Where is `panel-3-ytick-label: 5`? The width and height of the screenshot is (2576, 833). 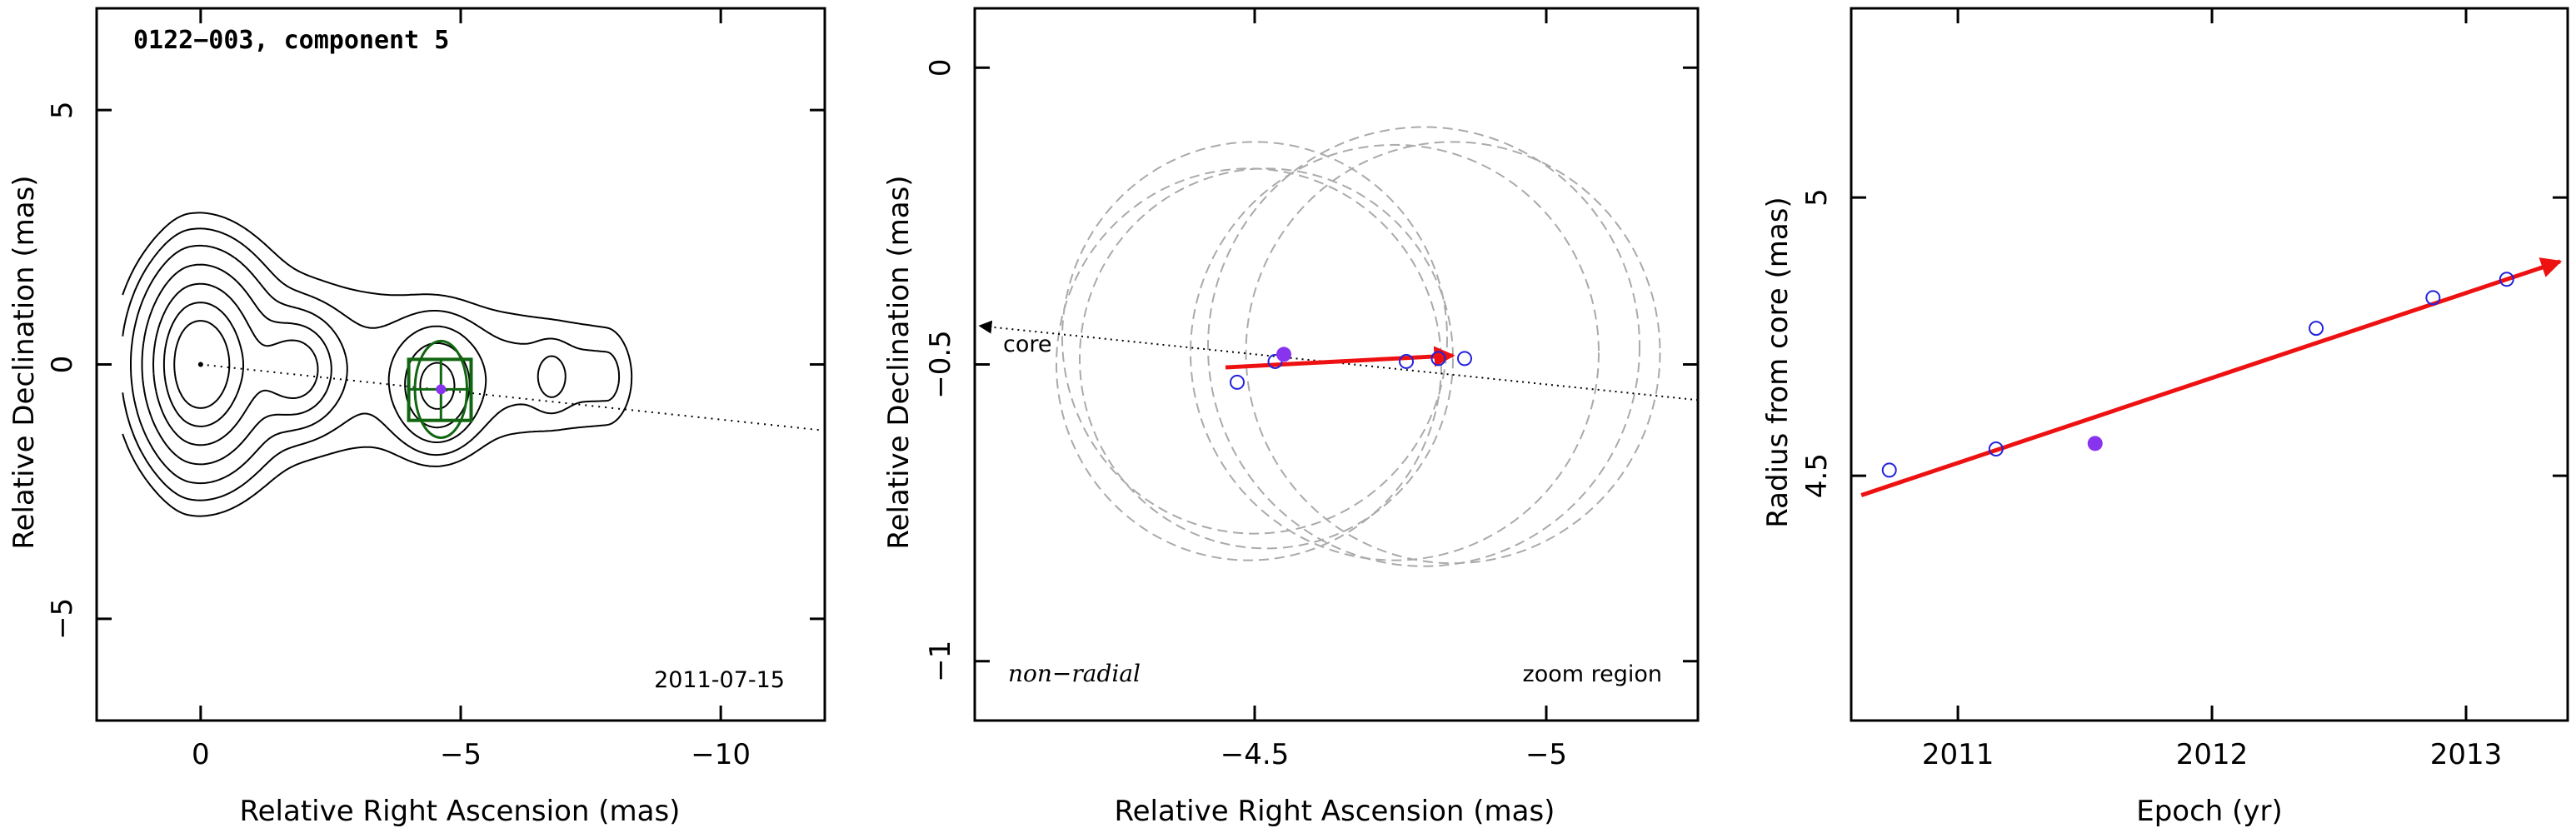
panel-3-ytick-label: 5 is located at coordinates (1817, 197).